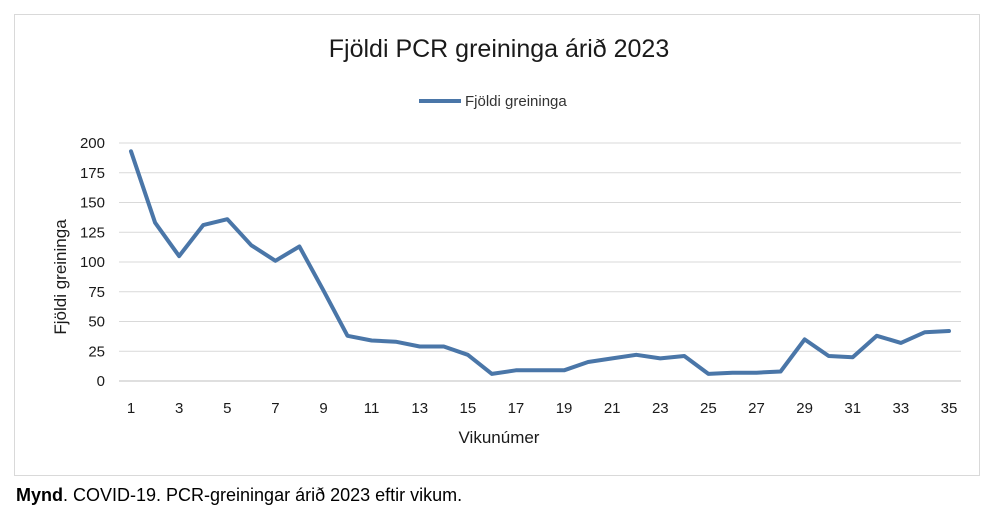 The image size is (1000, 526). I want to click on y-tick-label: 50, so click(96, 322).